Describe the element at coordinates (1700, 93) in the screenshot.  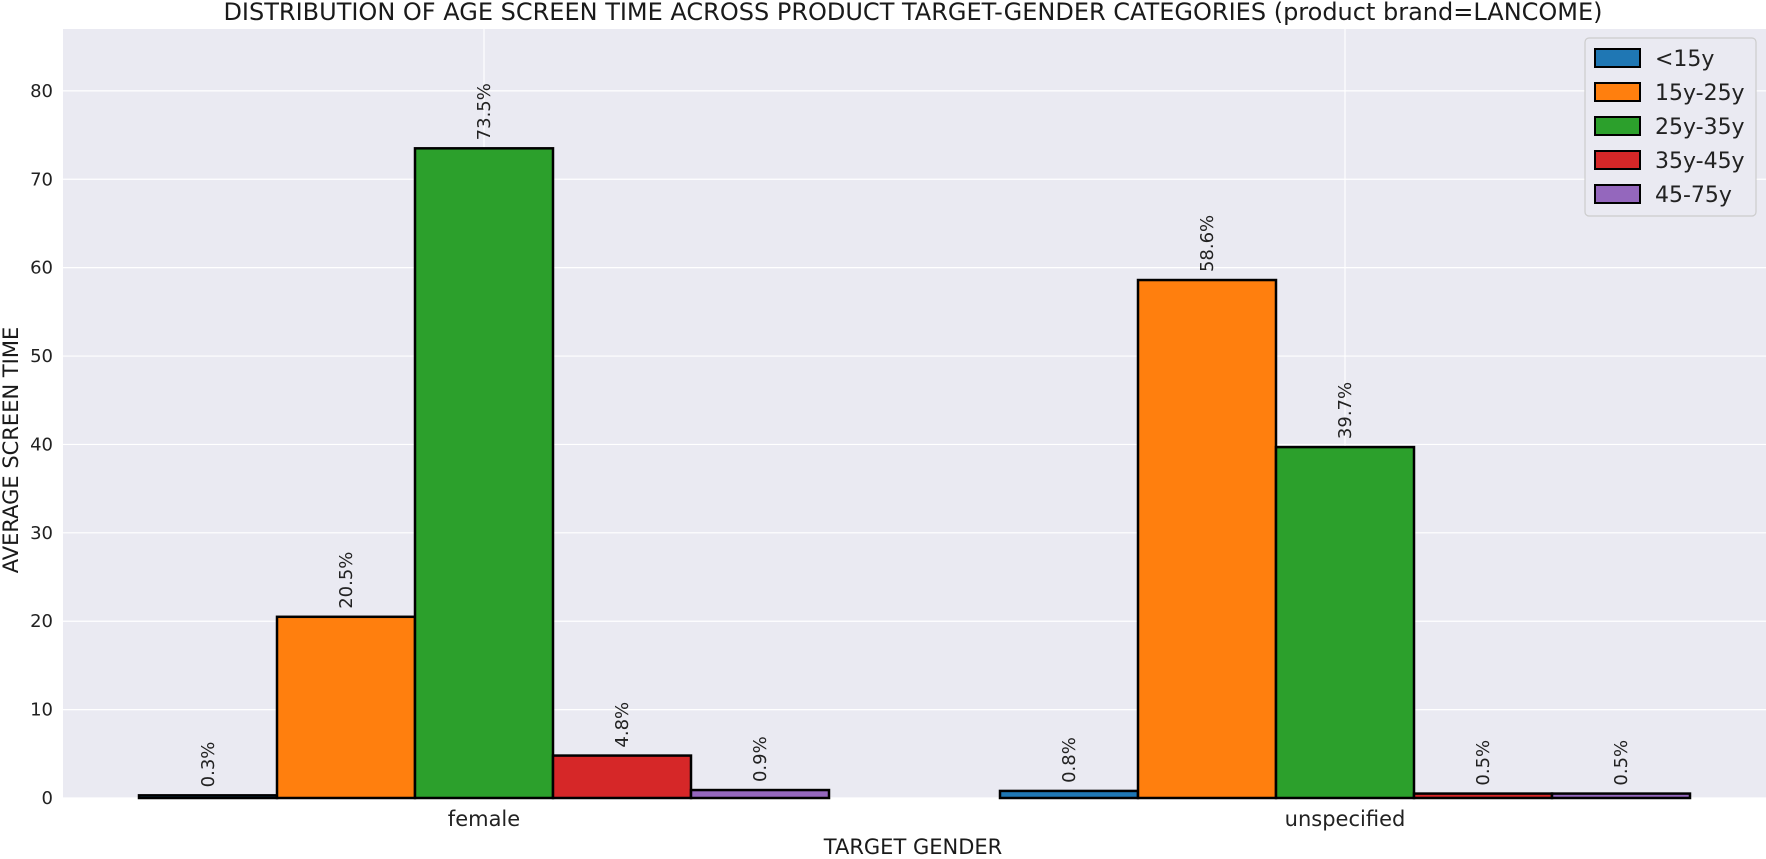
I see `legend-label: 15y-25y` at that location.